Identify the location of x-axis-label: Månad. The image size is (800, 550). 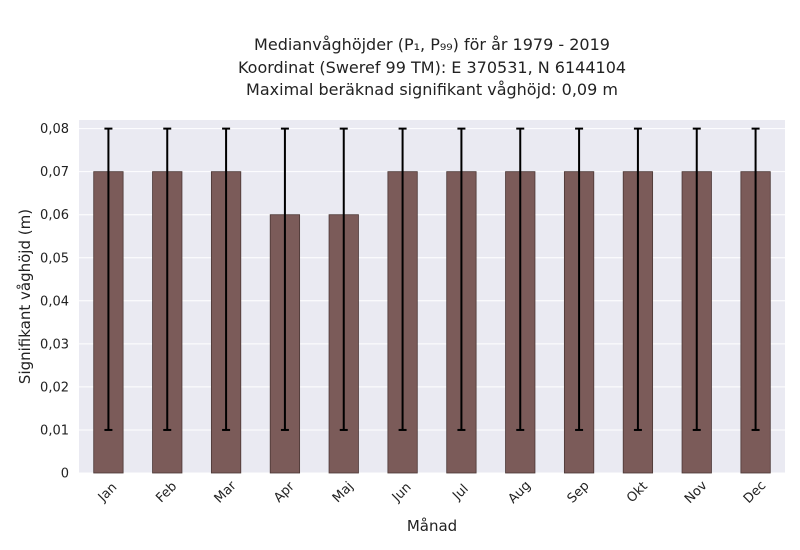
(432, 526).